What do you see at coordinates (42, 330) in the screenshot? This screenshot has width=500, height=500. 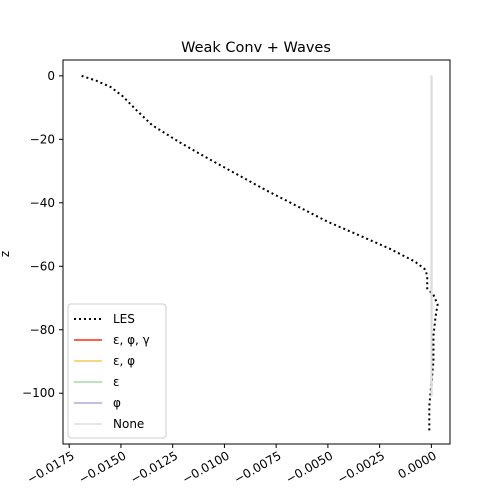 I see `y-tick-label: −80` at bounding box center [42, 330].